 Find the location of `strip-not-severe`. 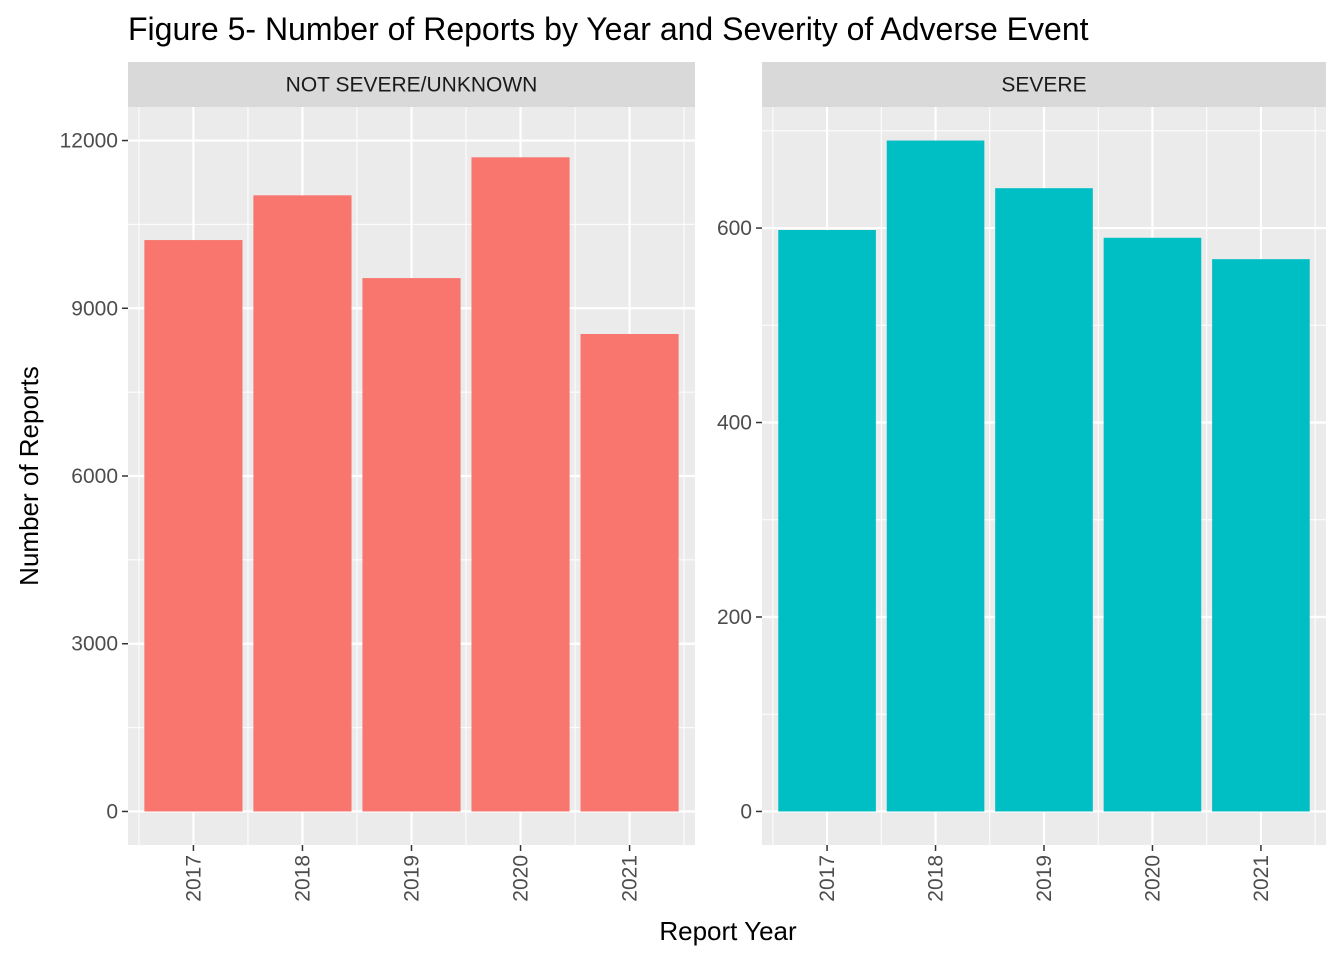

strip-not-severe is located at coordinates (411, 84).